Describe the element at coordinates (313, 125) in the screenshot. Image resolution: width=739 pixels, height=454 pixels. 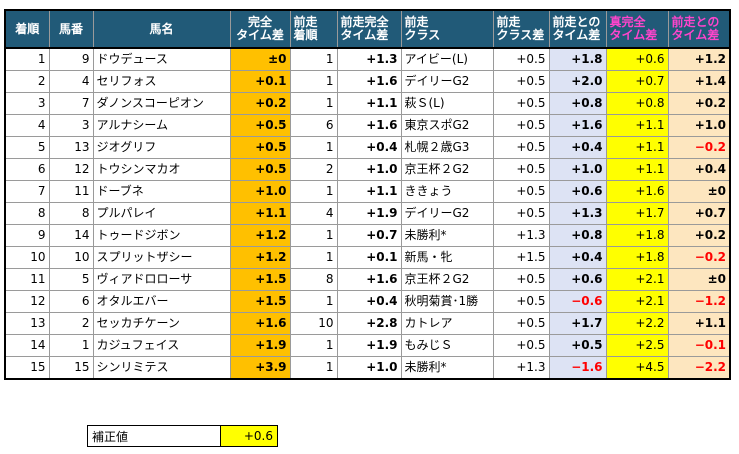
I see `cell-prev-rank: 6` at that location.